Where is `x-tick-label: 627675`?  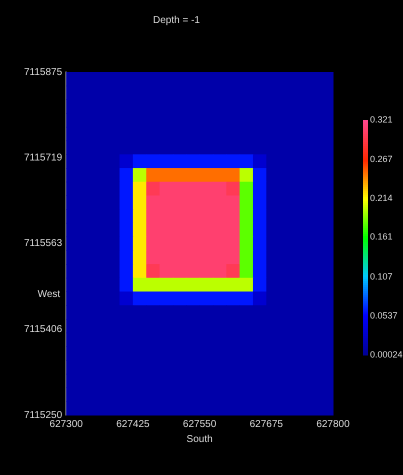
x-tick-label: 627675 is located at coordinates (267, 424).